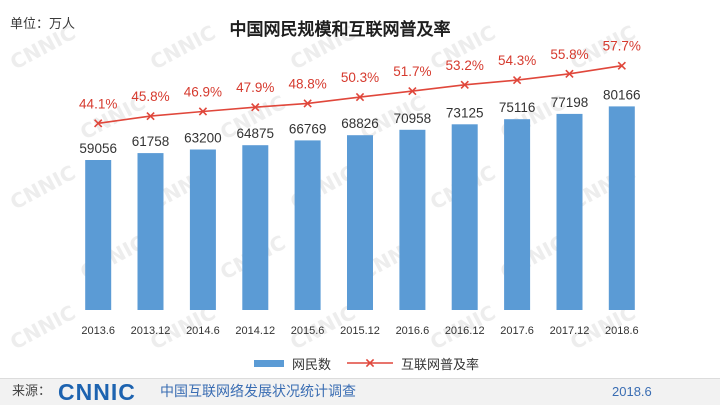 The height and width of the screenshot is (405, 720). Describe the element at coordinates (43, 24) in the screenshot. I see `unit-label: 单位：万人` at that location.